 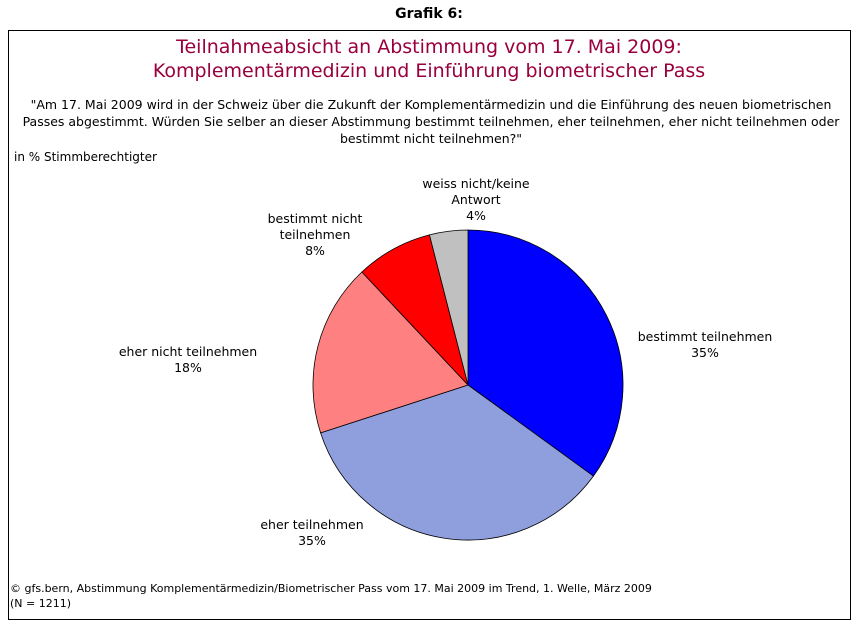 I want to click on category-label: weiss nicht/keine Antwort, so click(x=476, y=191).